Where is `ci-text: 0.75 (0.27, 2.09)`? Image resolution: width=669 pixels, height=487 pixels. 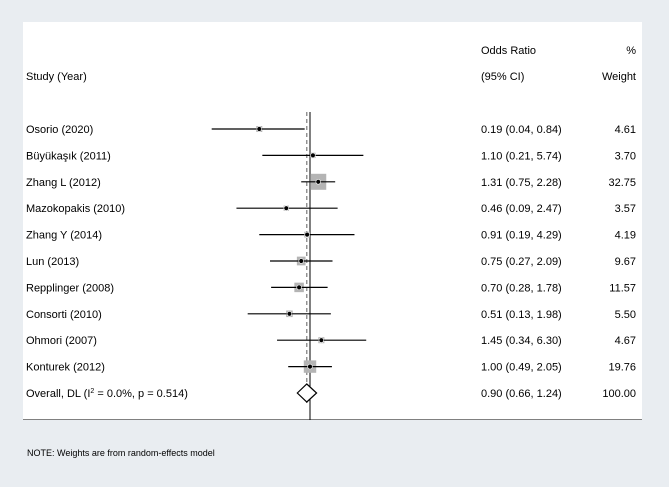 ci-text: 0.75 (0.27, 2.09) is located at coordinates (521, 262).